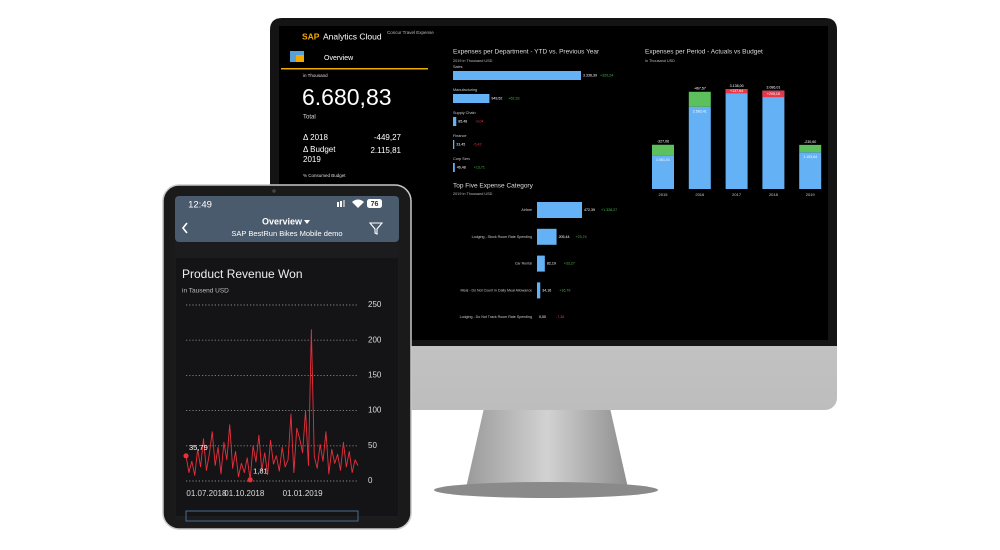 Image resolution: width=1000 pixels, height=550 pixels. I want to click on monitor-base, so click(546, 490).